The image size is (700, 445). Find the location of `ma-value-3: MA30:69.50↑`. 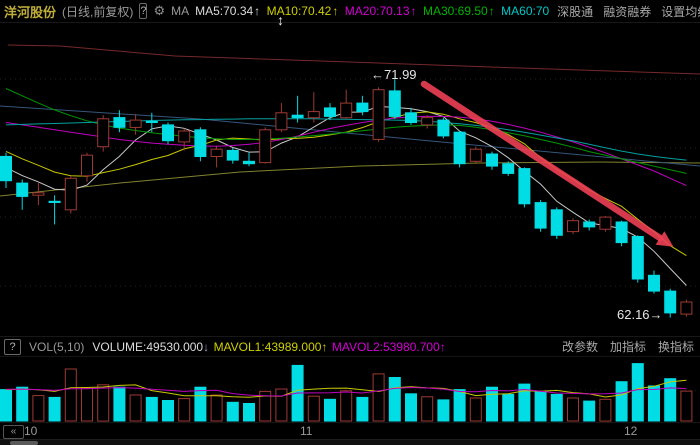

ma-value-3: MA30:69.50↑ is located at coordinates (458, 11).